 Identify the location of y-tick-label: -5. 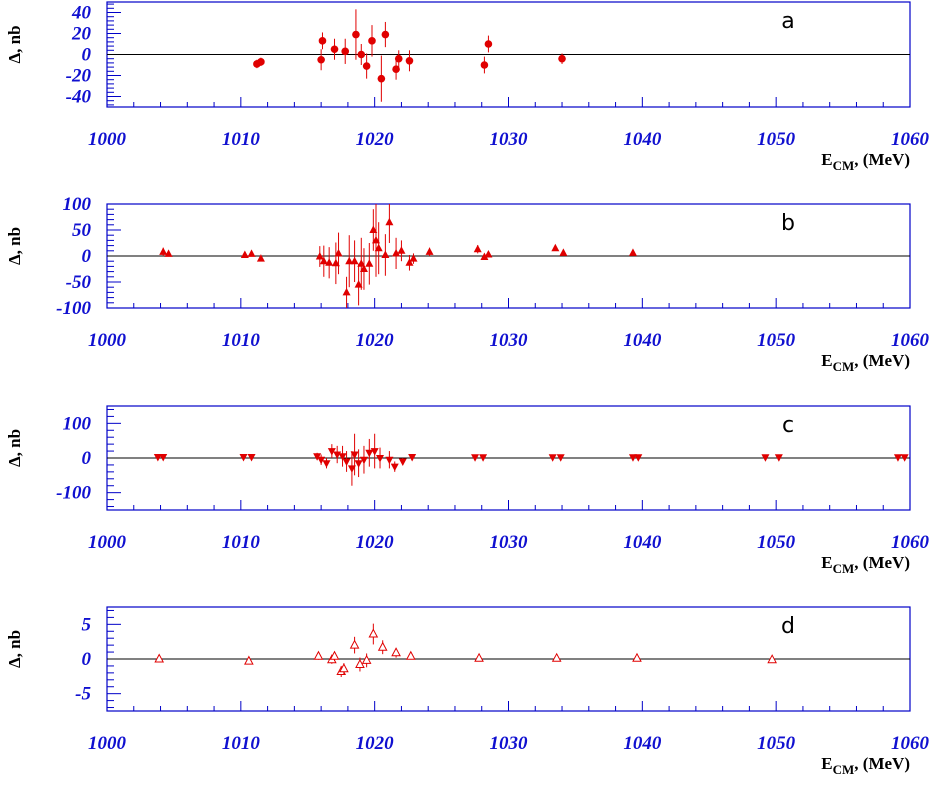
(83, 694).